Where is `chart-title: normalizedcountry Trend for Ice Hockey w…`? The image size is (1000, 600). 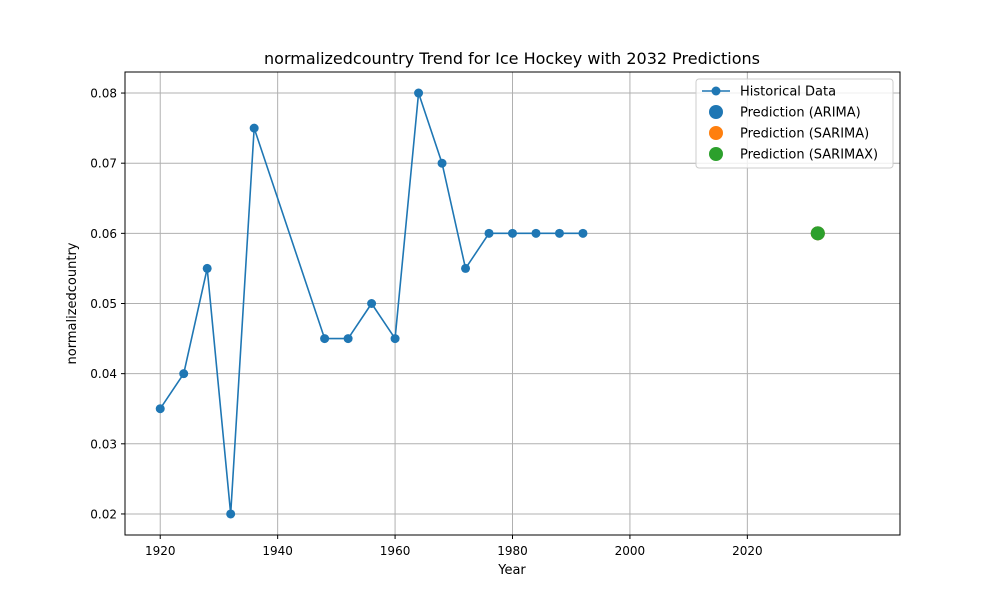 chart-title: normalizedcountry Trend for Ice Hockey w… is located at coordinates (512, 58).